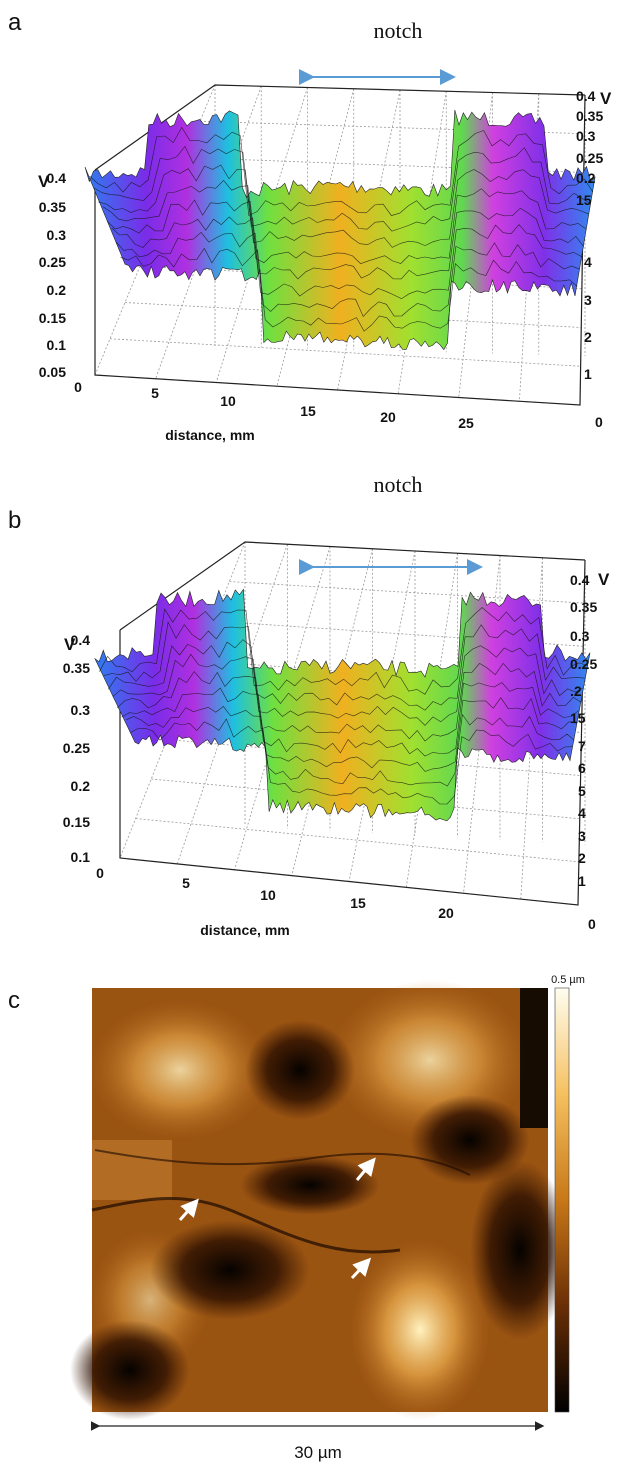 This screenshot has height=1480, width=618. Describe the element at coordinates (582, 791) in the screenshot. I see `depth-tick-label: 5` at that location.